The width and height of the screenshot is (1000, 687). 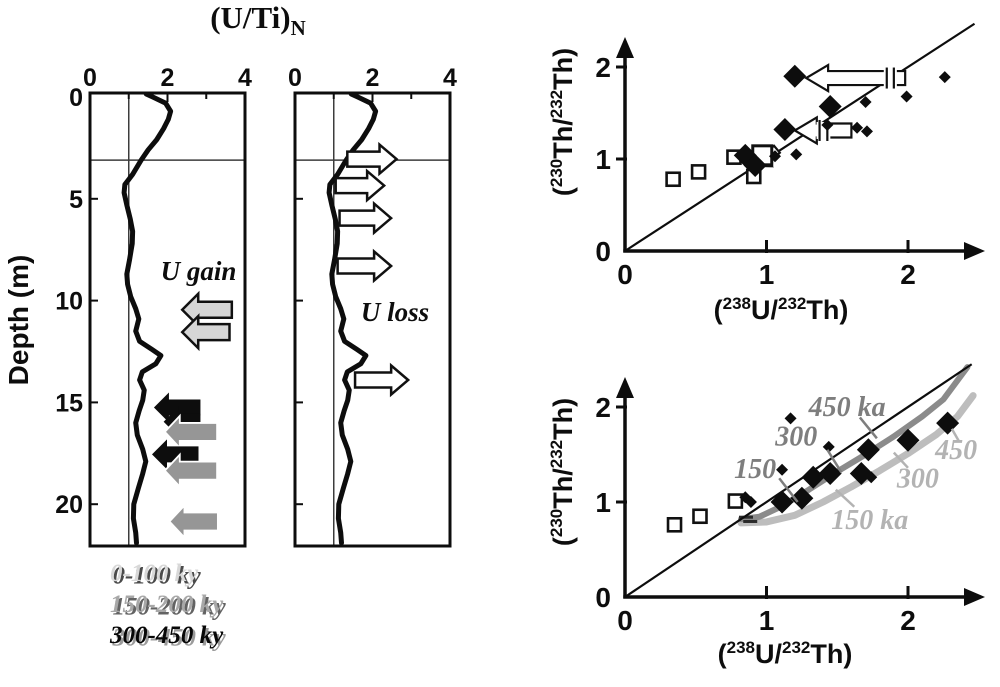 What do you see at coordinates (395, 312) in the screenshot?
I see `uti-profile-loss-annotation: U loss` at bounding box center [395, 312].